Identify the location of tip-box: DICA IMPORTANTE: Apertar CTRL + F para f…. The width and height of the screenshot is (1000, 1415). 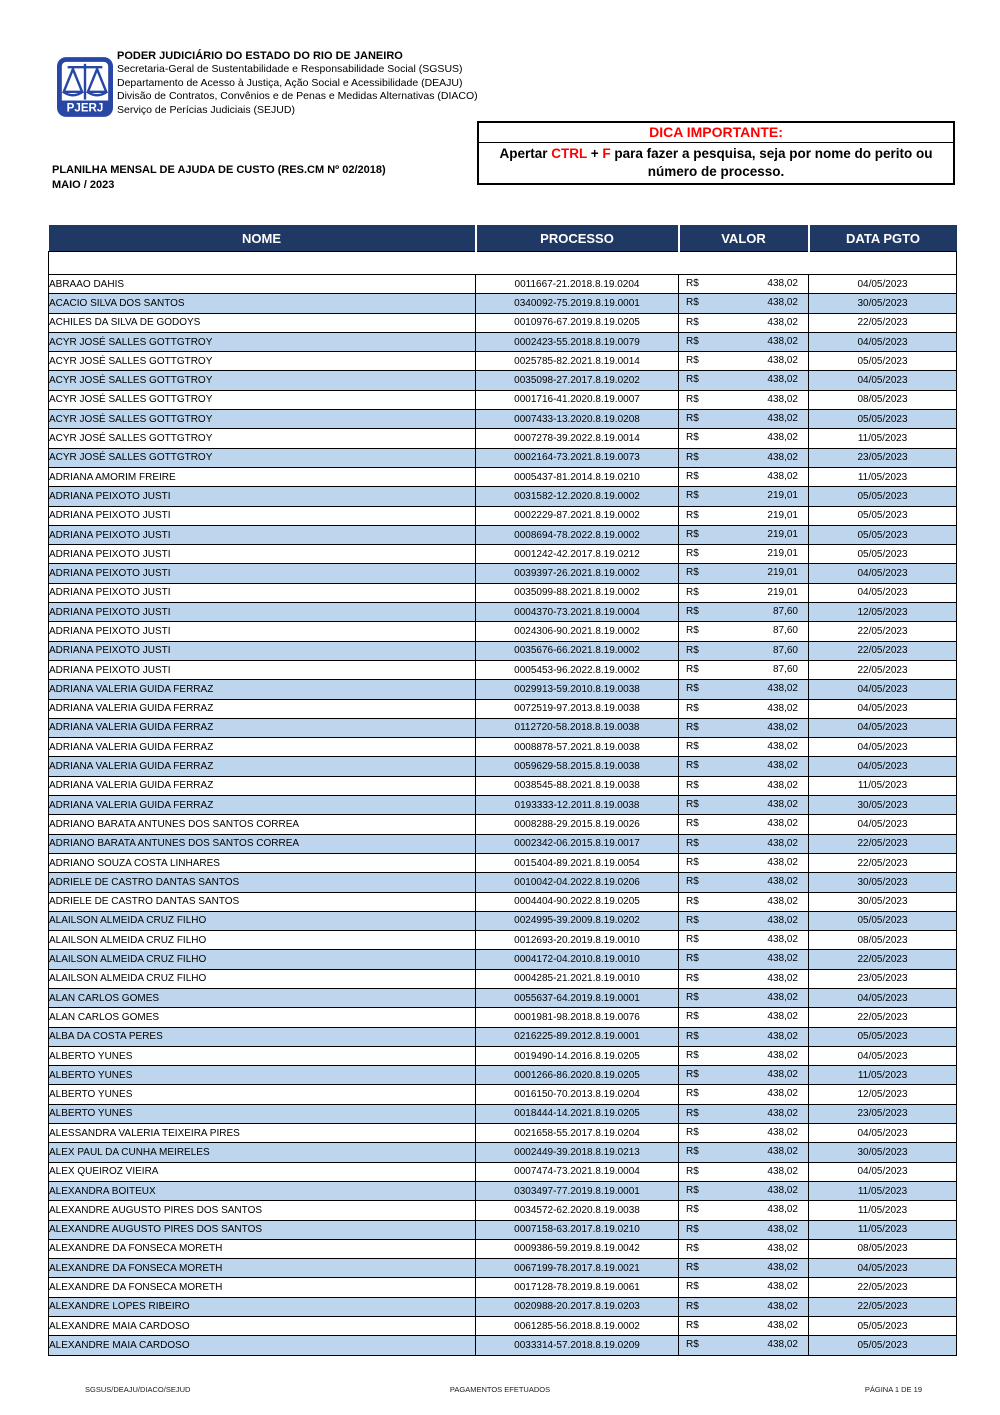
(716, 153).